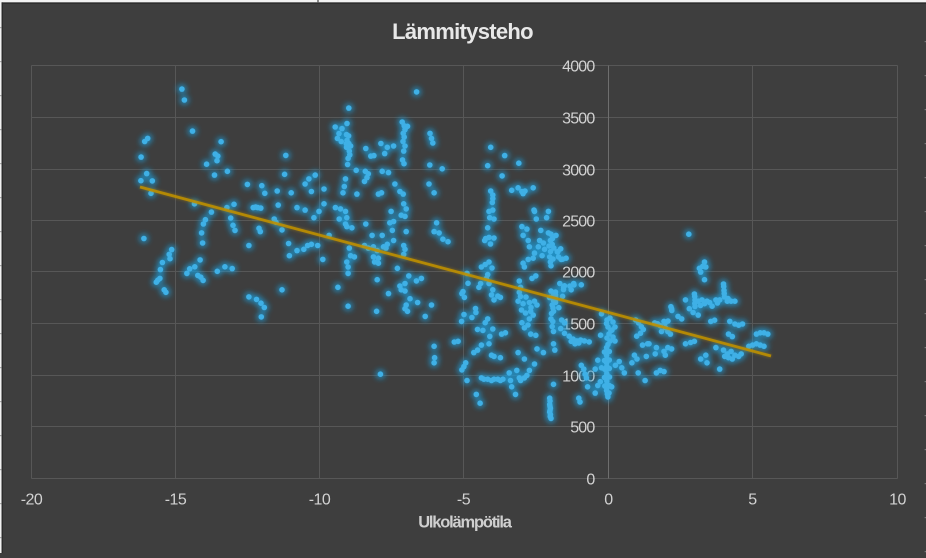  Describe the element at coordinates (320, 500) in the screenshot. I see `svg-text: -10` at that location.